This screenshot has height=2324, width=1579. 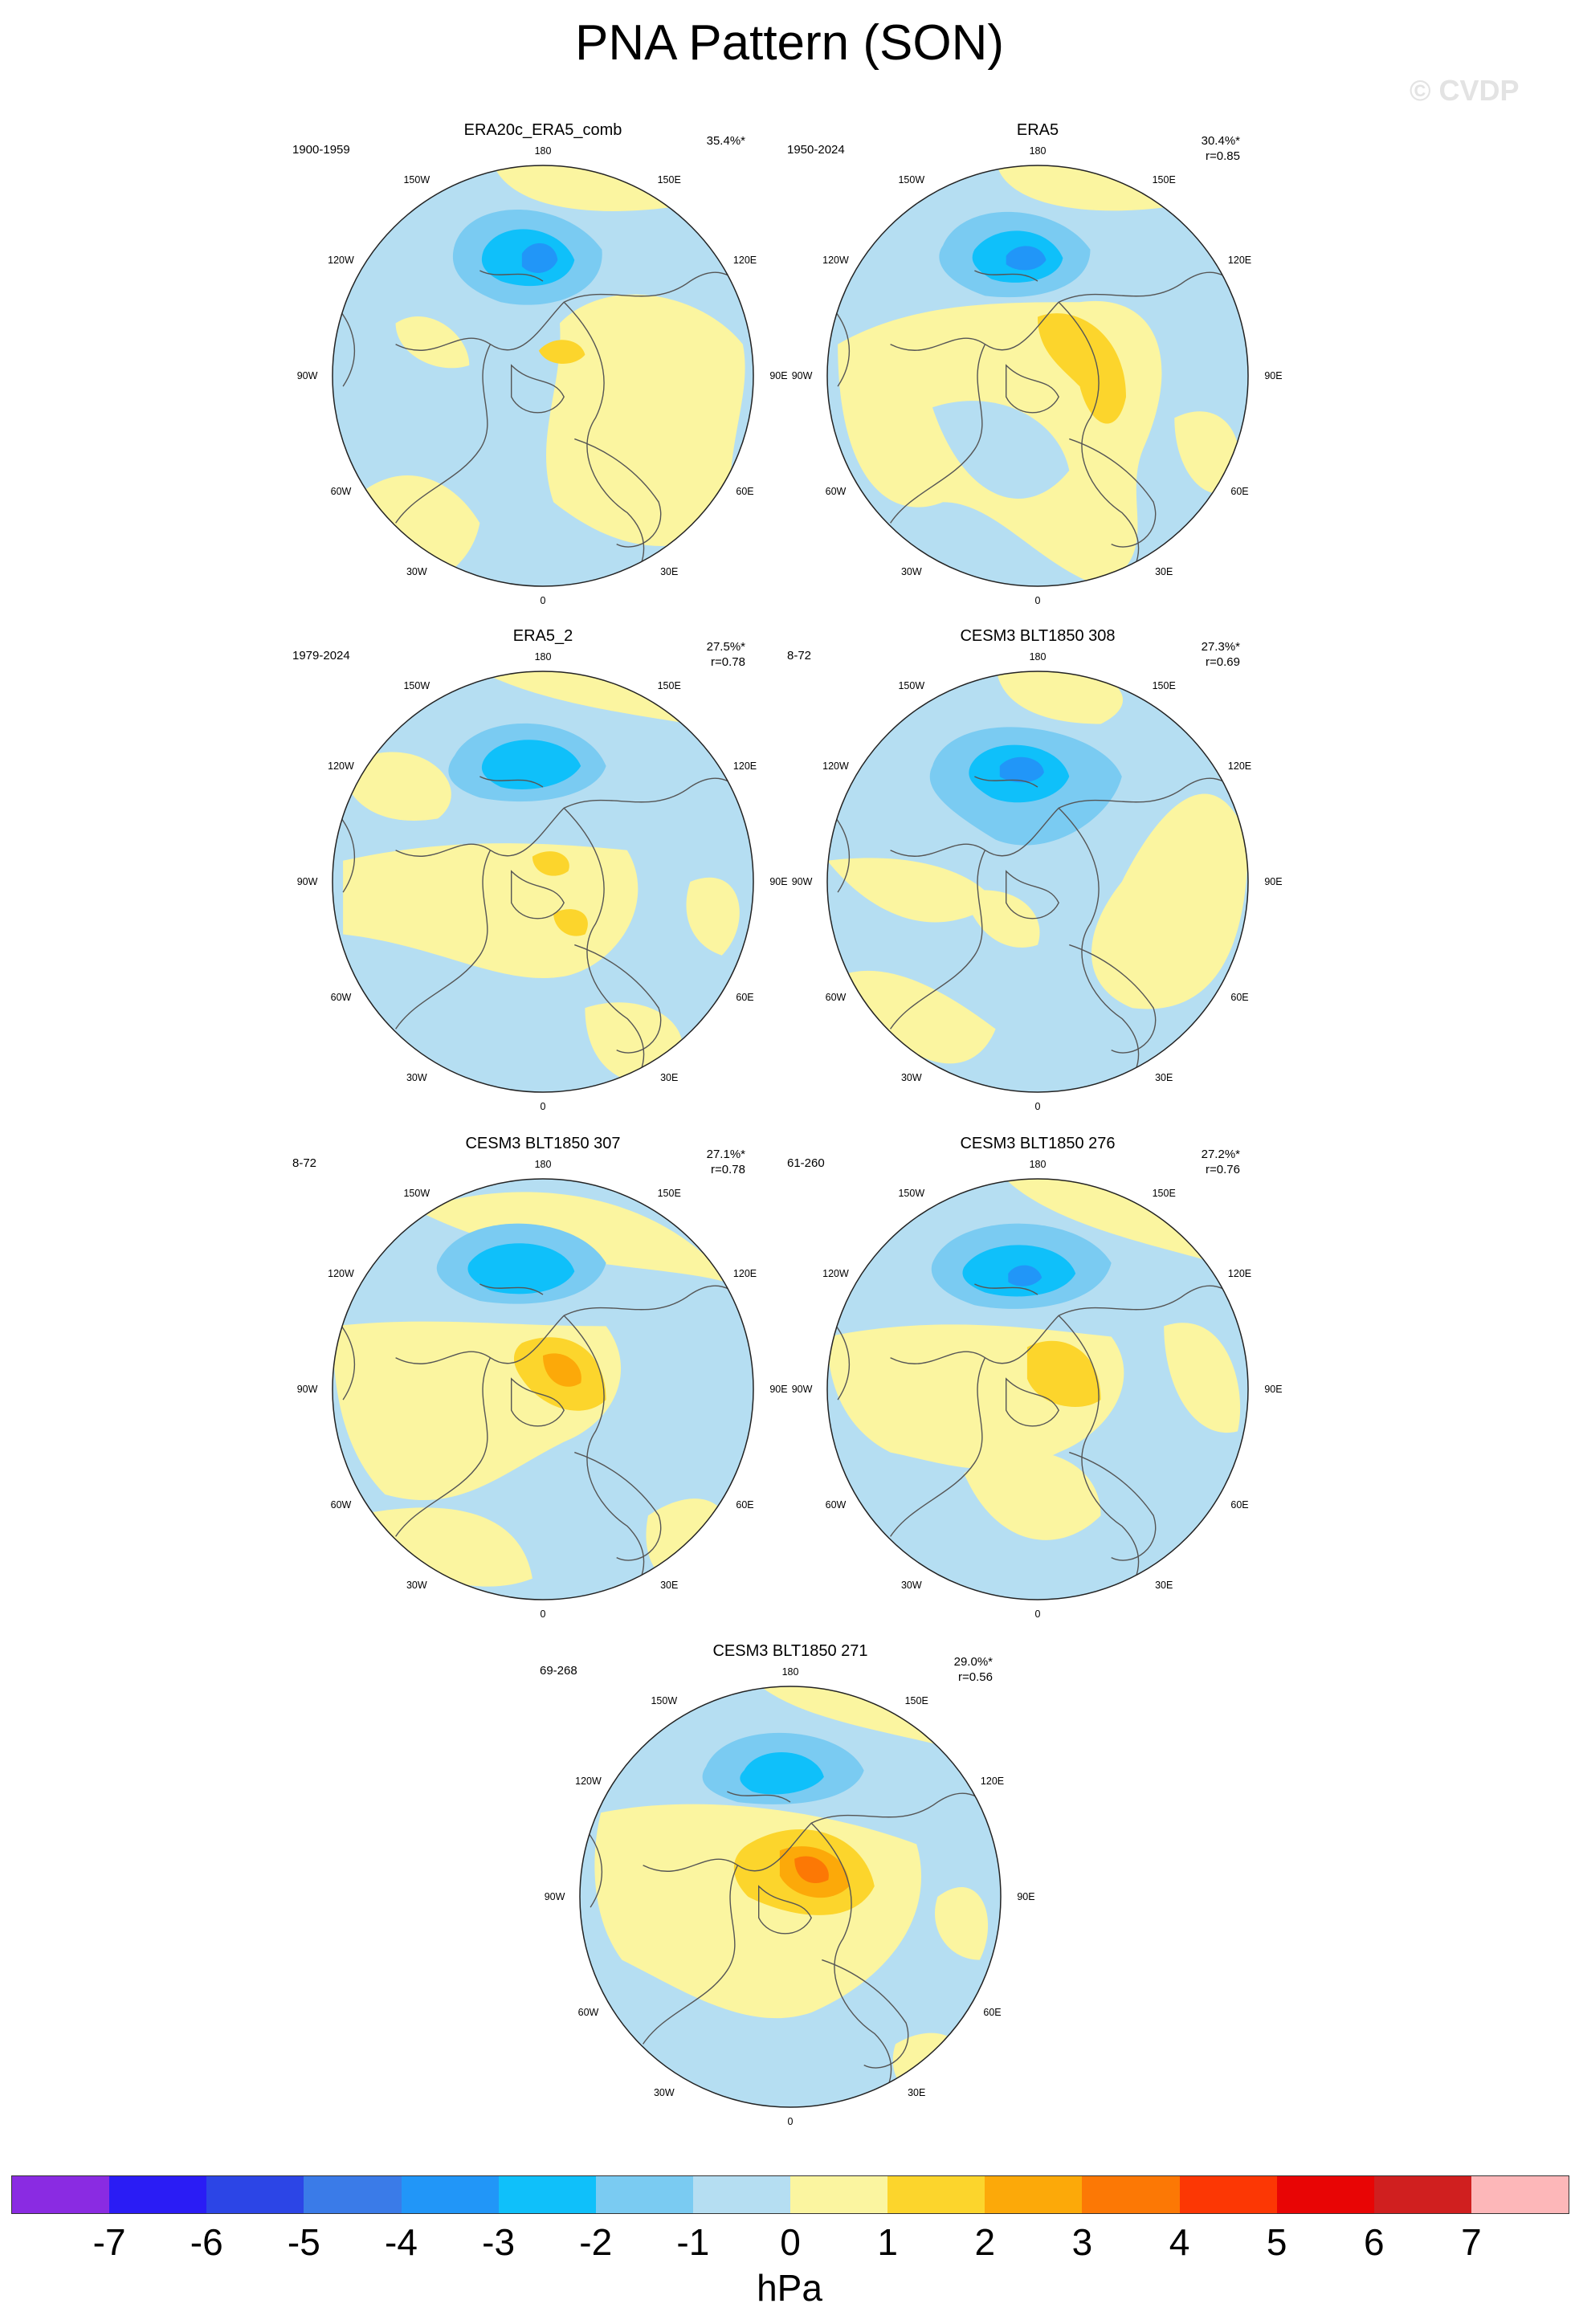 What do you see at coordinates (1239, 492) in the screenshot?
I see `longitude-label: 60E` at bounding box center [1239, 492].